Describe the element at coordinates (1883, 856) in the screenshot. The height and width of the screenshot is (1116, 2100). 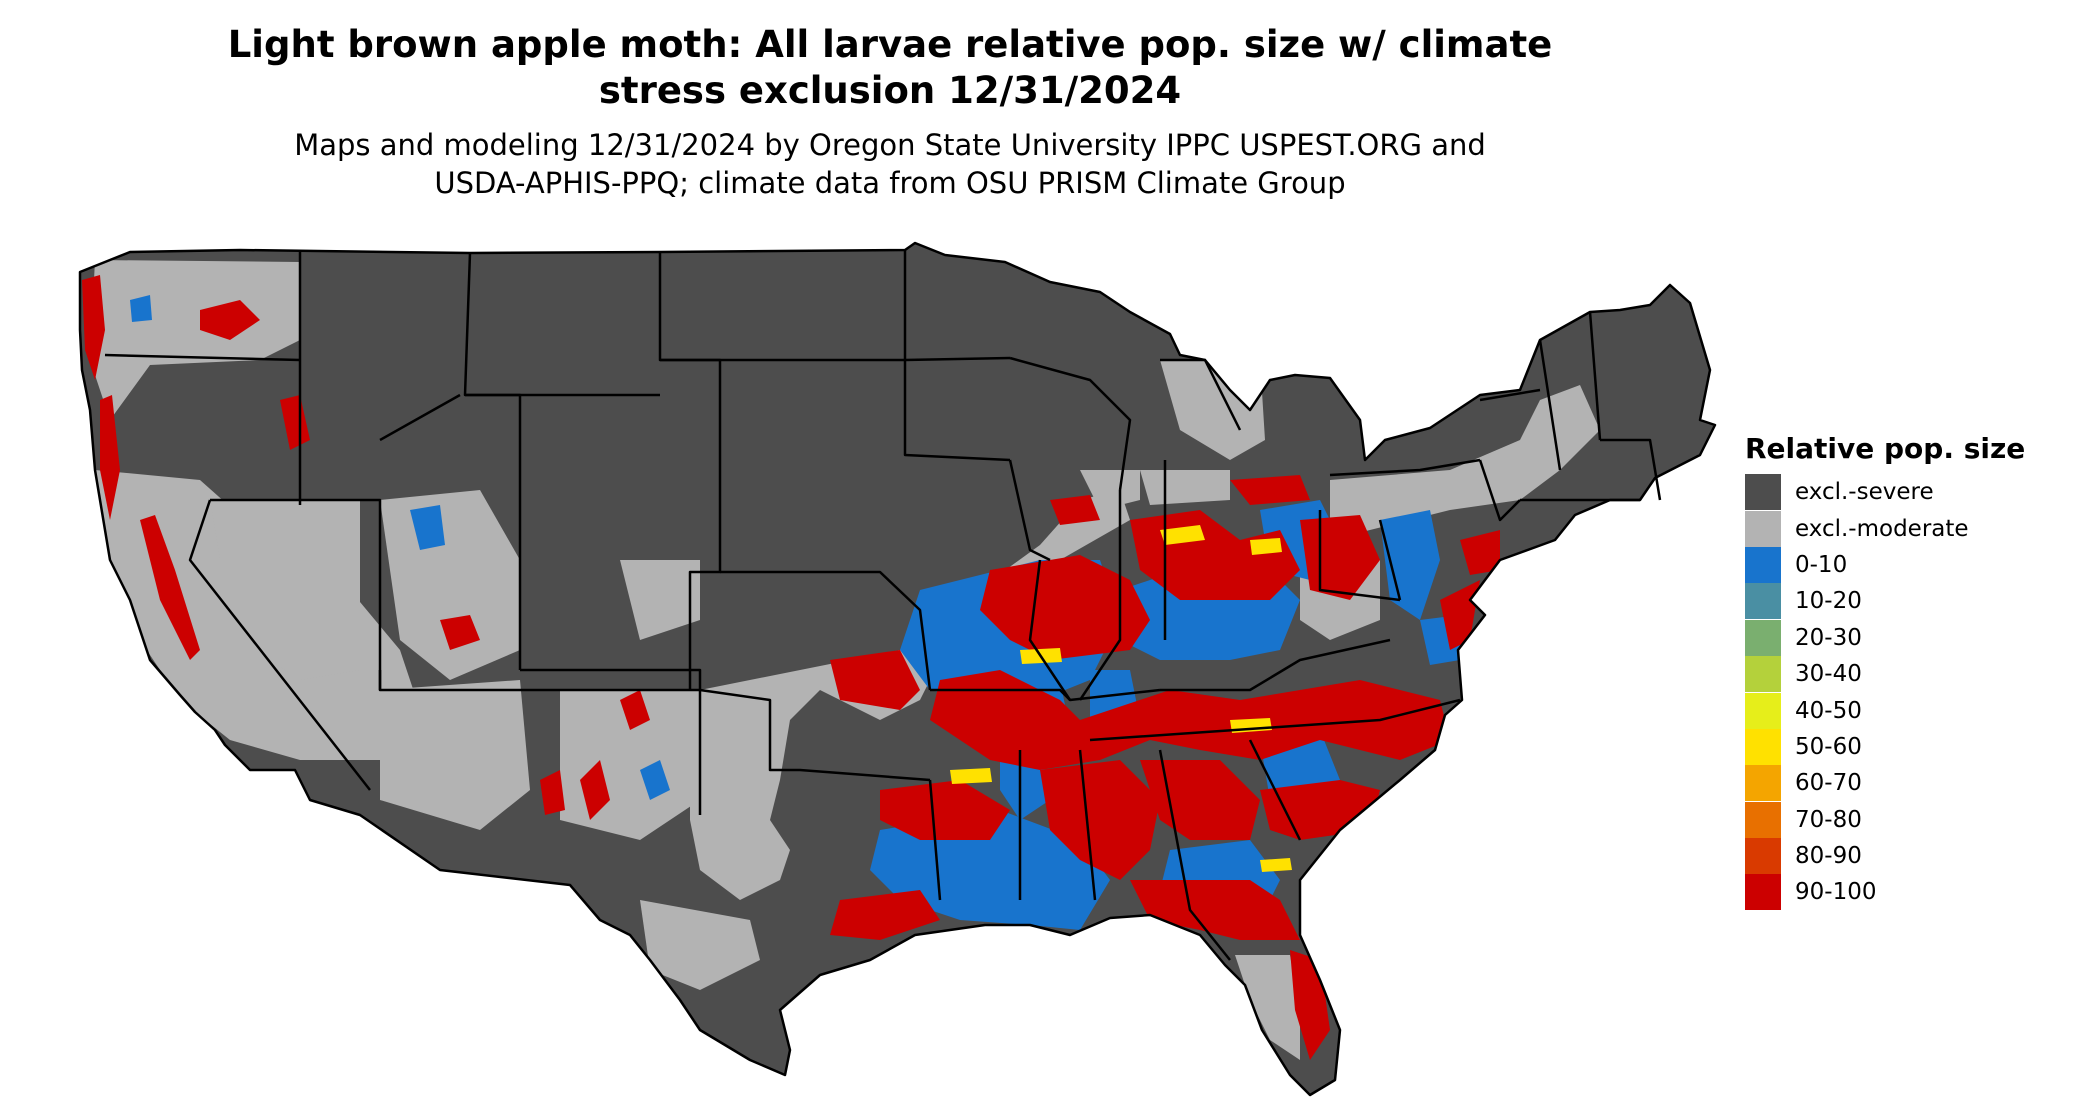
I see `legend-item: 80-90` at that location.